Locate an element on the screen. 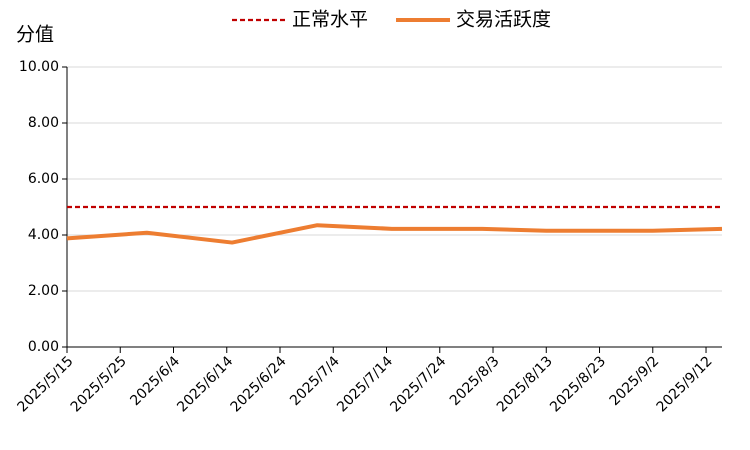 This screenshot has width=750, height=450. legend-label: 正常水平 is located at coordinates (330, 20).